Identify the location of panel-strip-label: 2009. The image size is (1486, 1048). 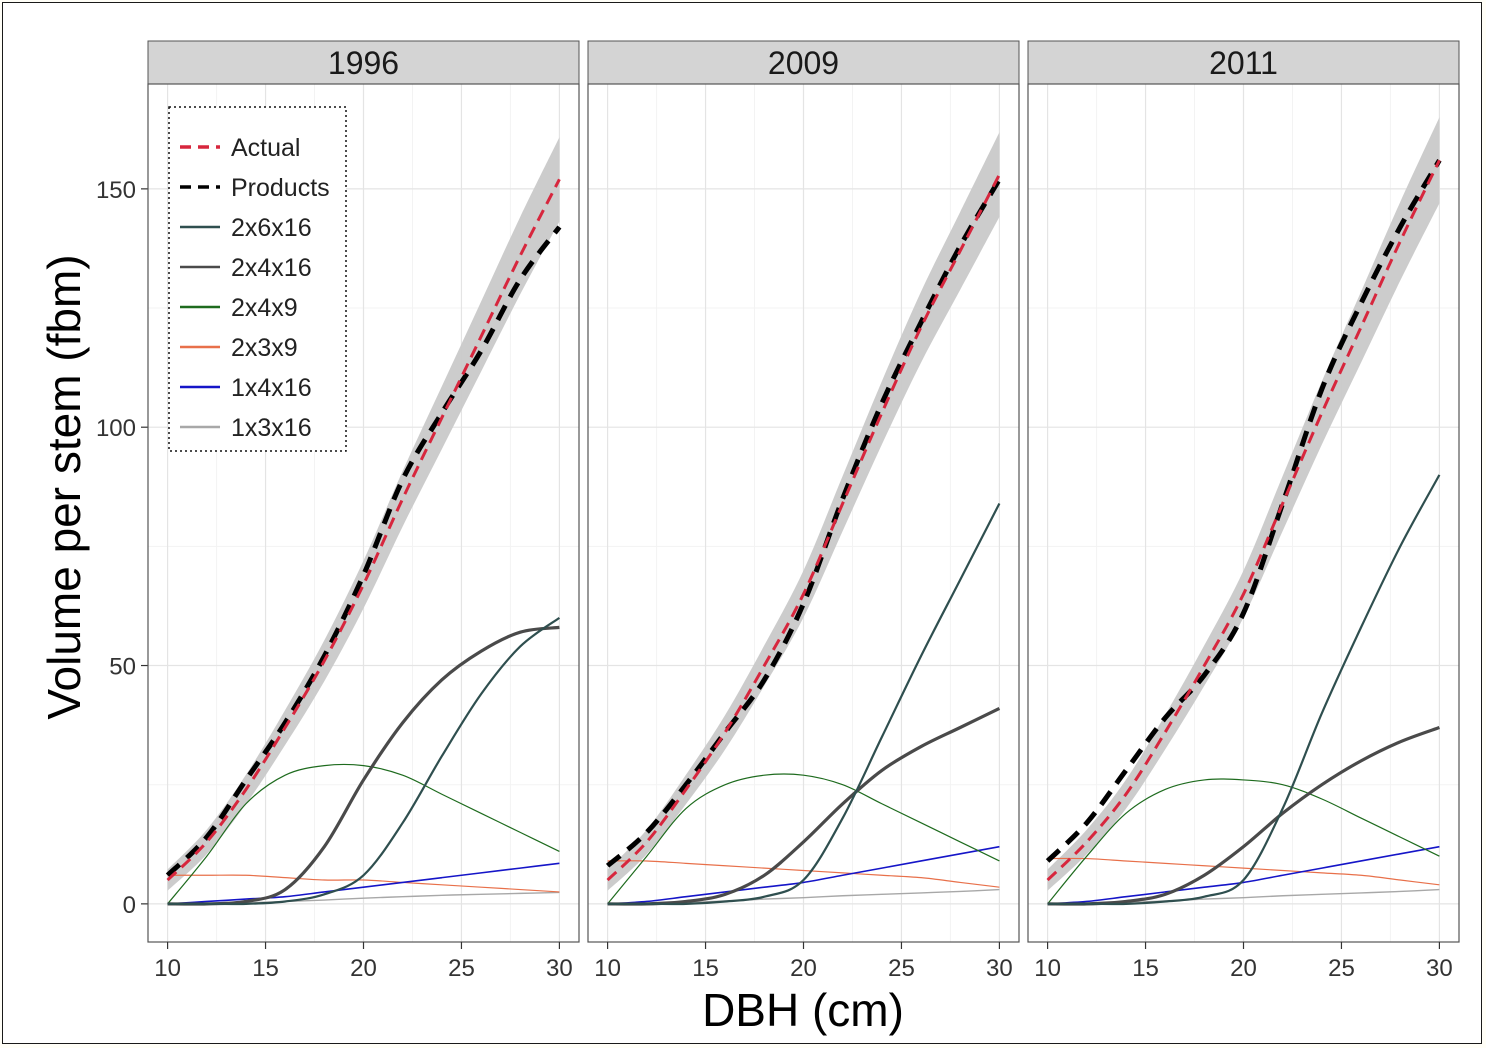
(803, 63).